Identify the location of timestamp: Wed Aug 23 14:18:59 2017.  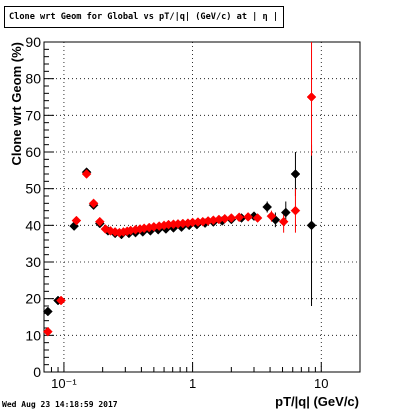
(60, 404).